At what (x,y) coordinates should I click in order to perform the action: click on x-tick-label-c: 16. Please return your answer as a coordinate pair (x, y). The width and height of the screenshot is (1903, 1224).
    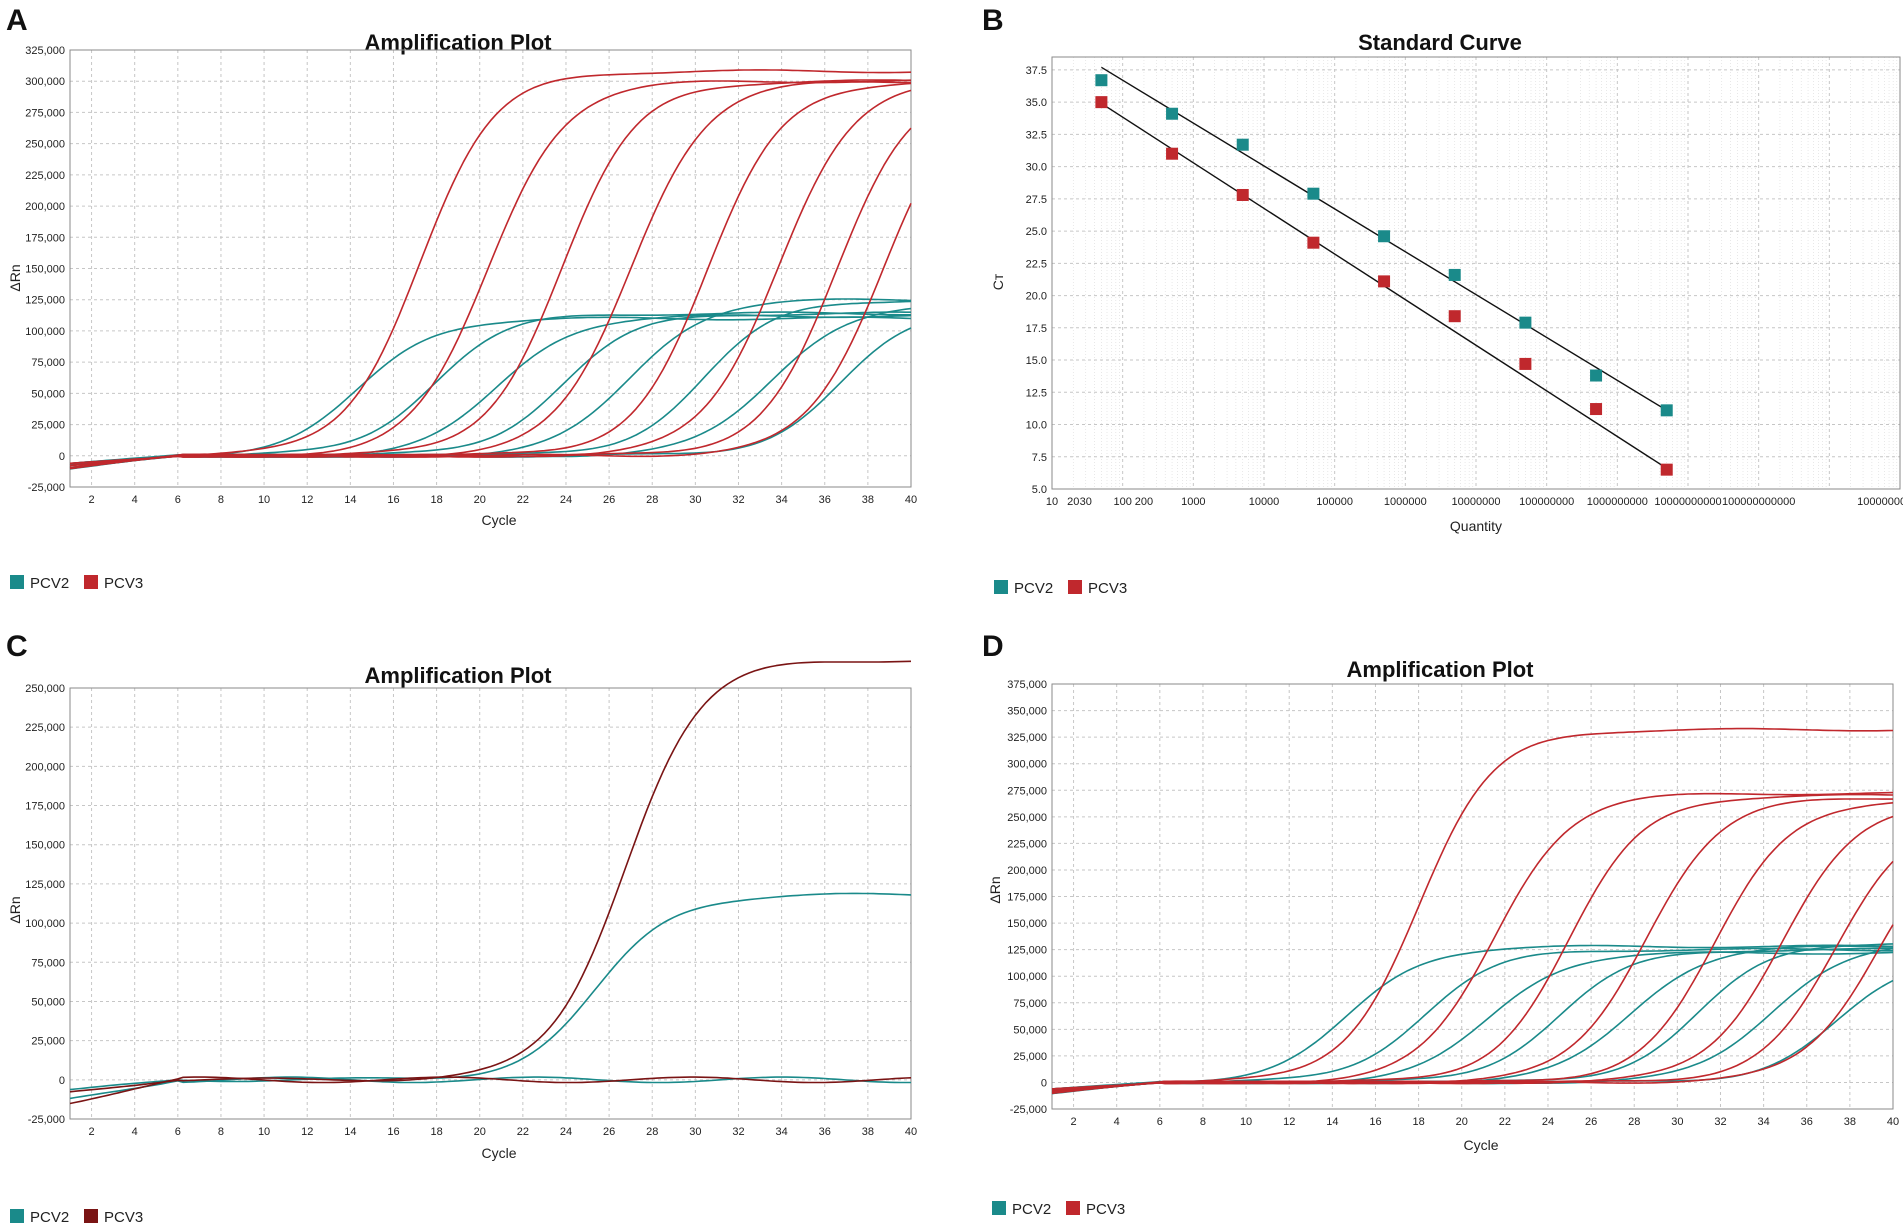
    Looking at the image, I should click on (393, 1132).